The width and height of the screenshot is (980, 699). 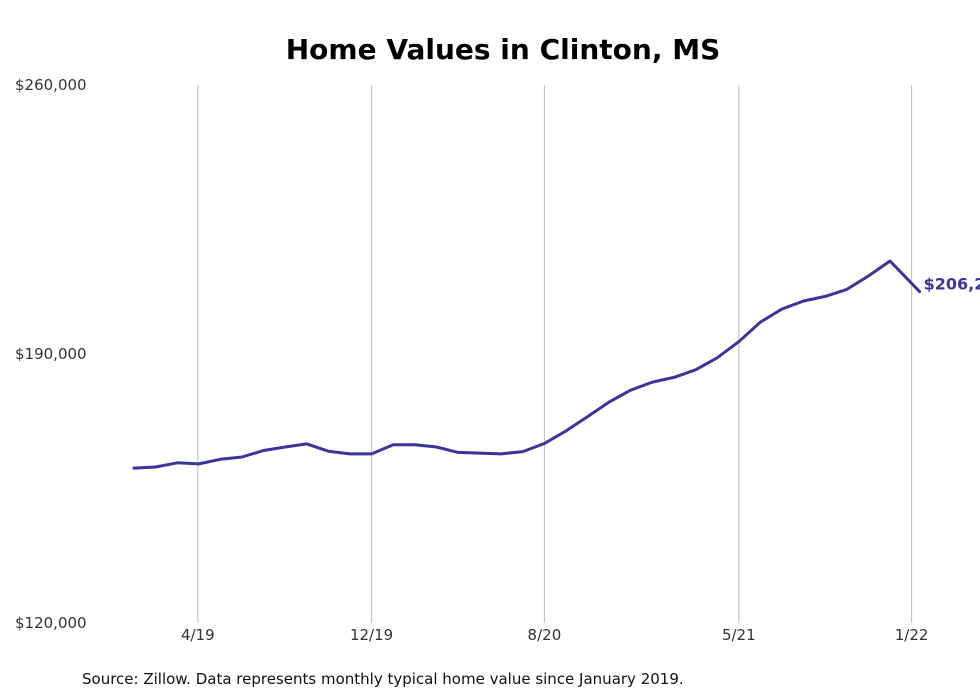 What do you see at coordinates (371, 635) in the screenshot?
I see `x-tick-label: 12/19` at bounding box center [371, 635].